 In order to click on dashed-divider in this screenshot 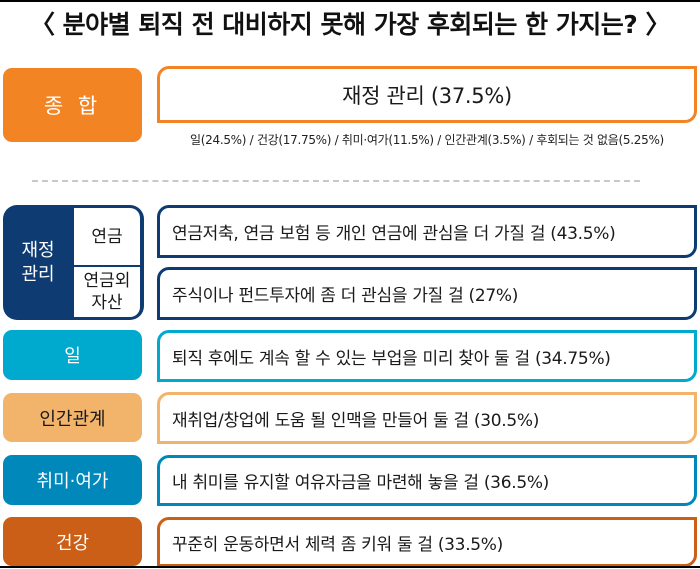, I will do `click(336, 181)`.